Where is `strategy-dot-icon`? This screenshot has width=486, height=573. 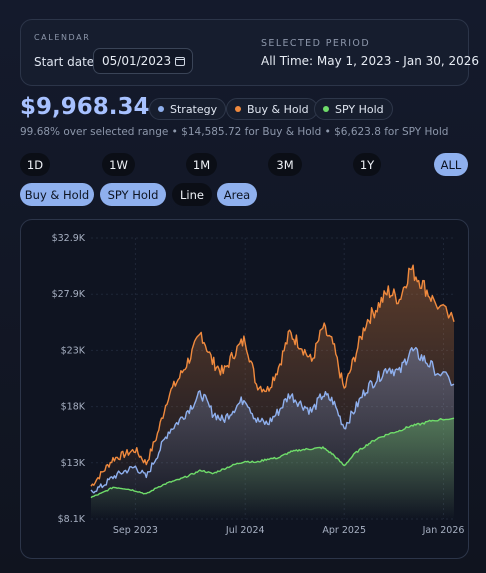 strategy-dot-icon is located at coordinates (161, 109).